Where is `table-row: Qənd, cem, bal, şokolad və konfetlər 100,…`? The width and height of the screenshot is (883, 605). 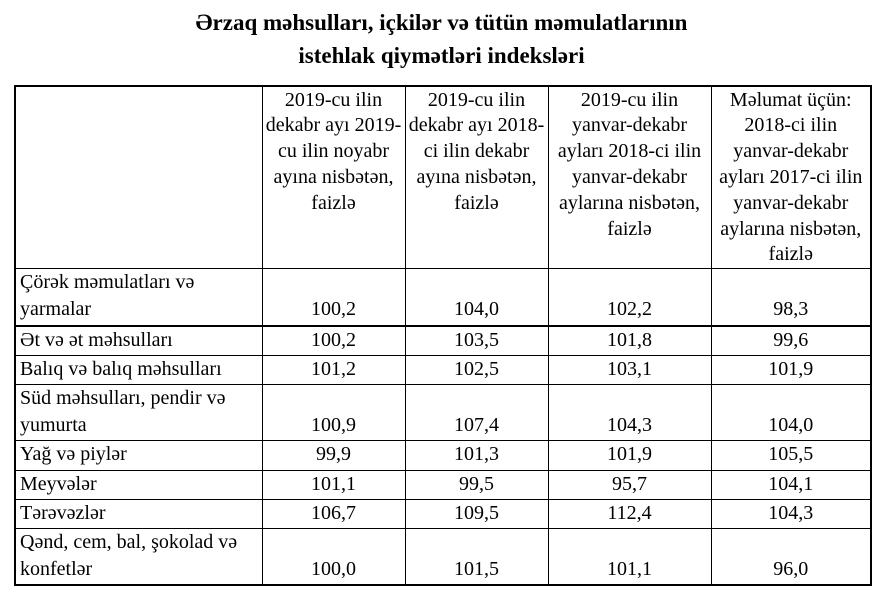 table-row: Qənd, cem, bal, şokolad və konfetlər 100,… is located at coordinates (443, 556).